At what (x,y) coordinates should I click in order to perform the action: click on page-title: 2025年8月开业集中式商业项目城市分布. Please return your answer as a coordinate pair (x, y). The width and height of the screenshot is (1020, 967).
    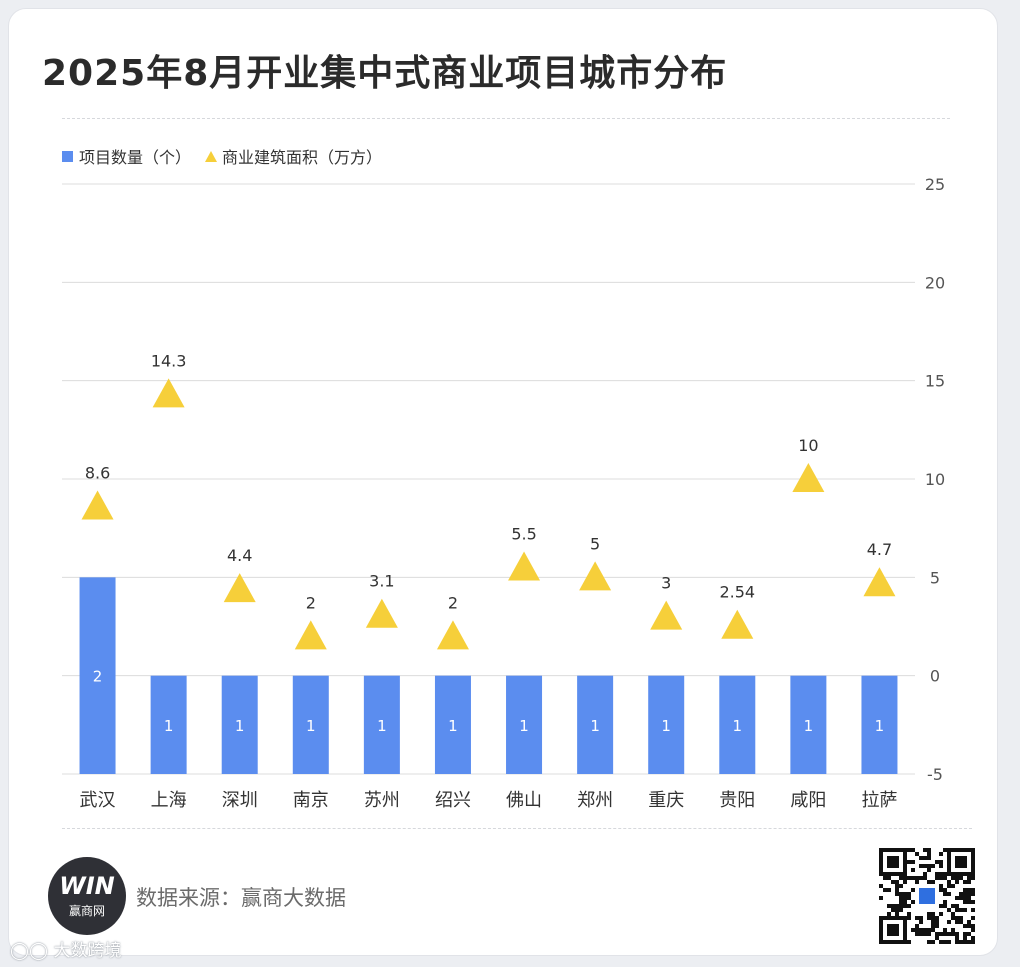
    Looking at the image, I should click on (385, 73).